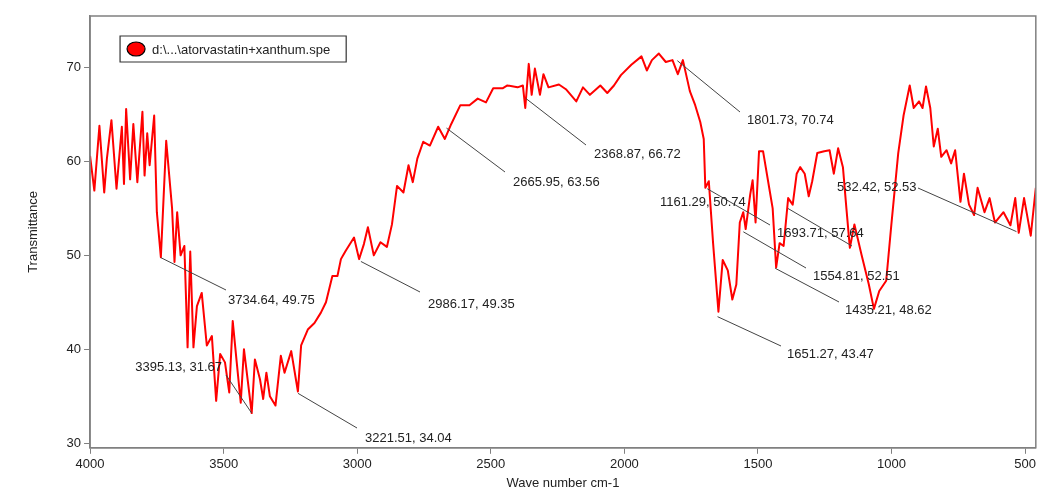  I want to click on annotation: 1435.21, 48.62, so click(888, 309).